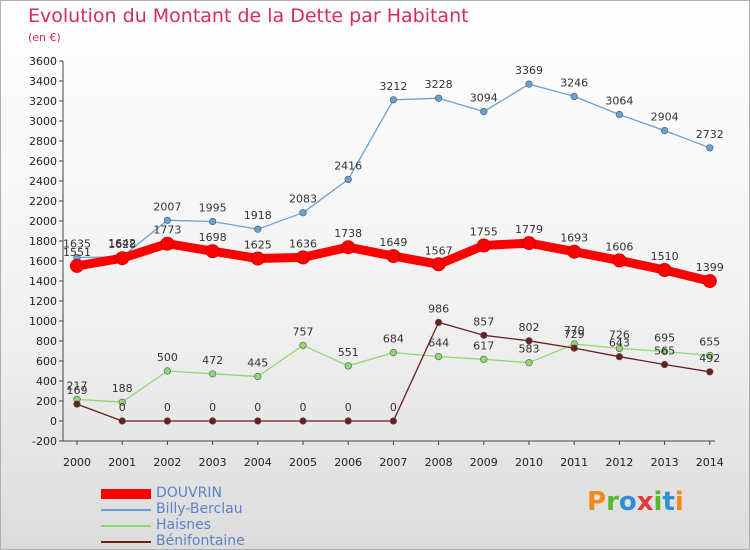  I want to click on x-tick-label: 2013, so click(665, 462).